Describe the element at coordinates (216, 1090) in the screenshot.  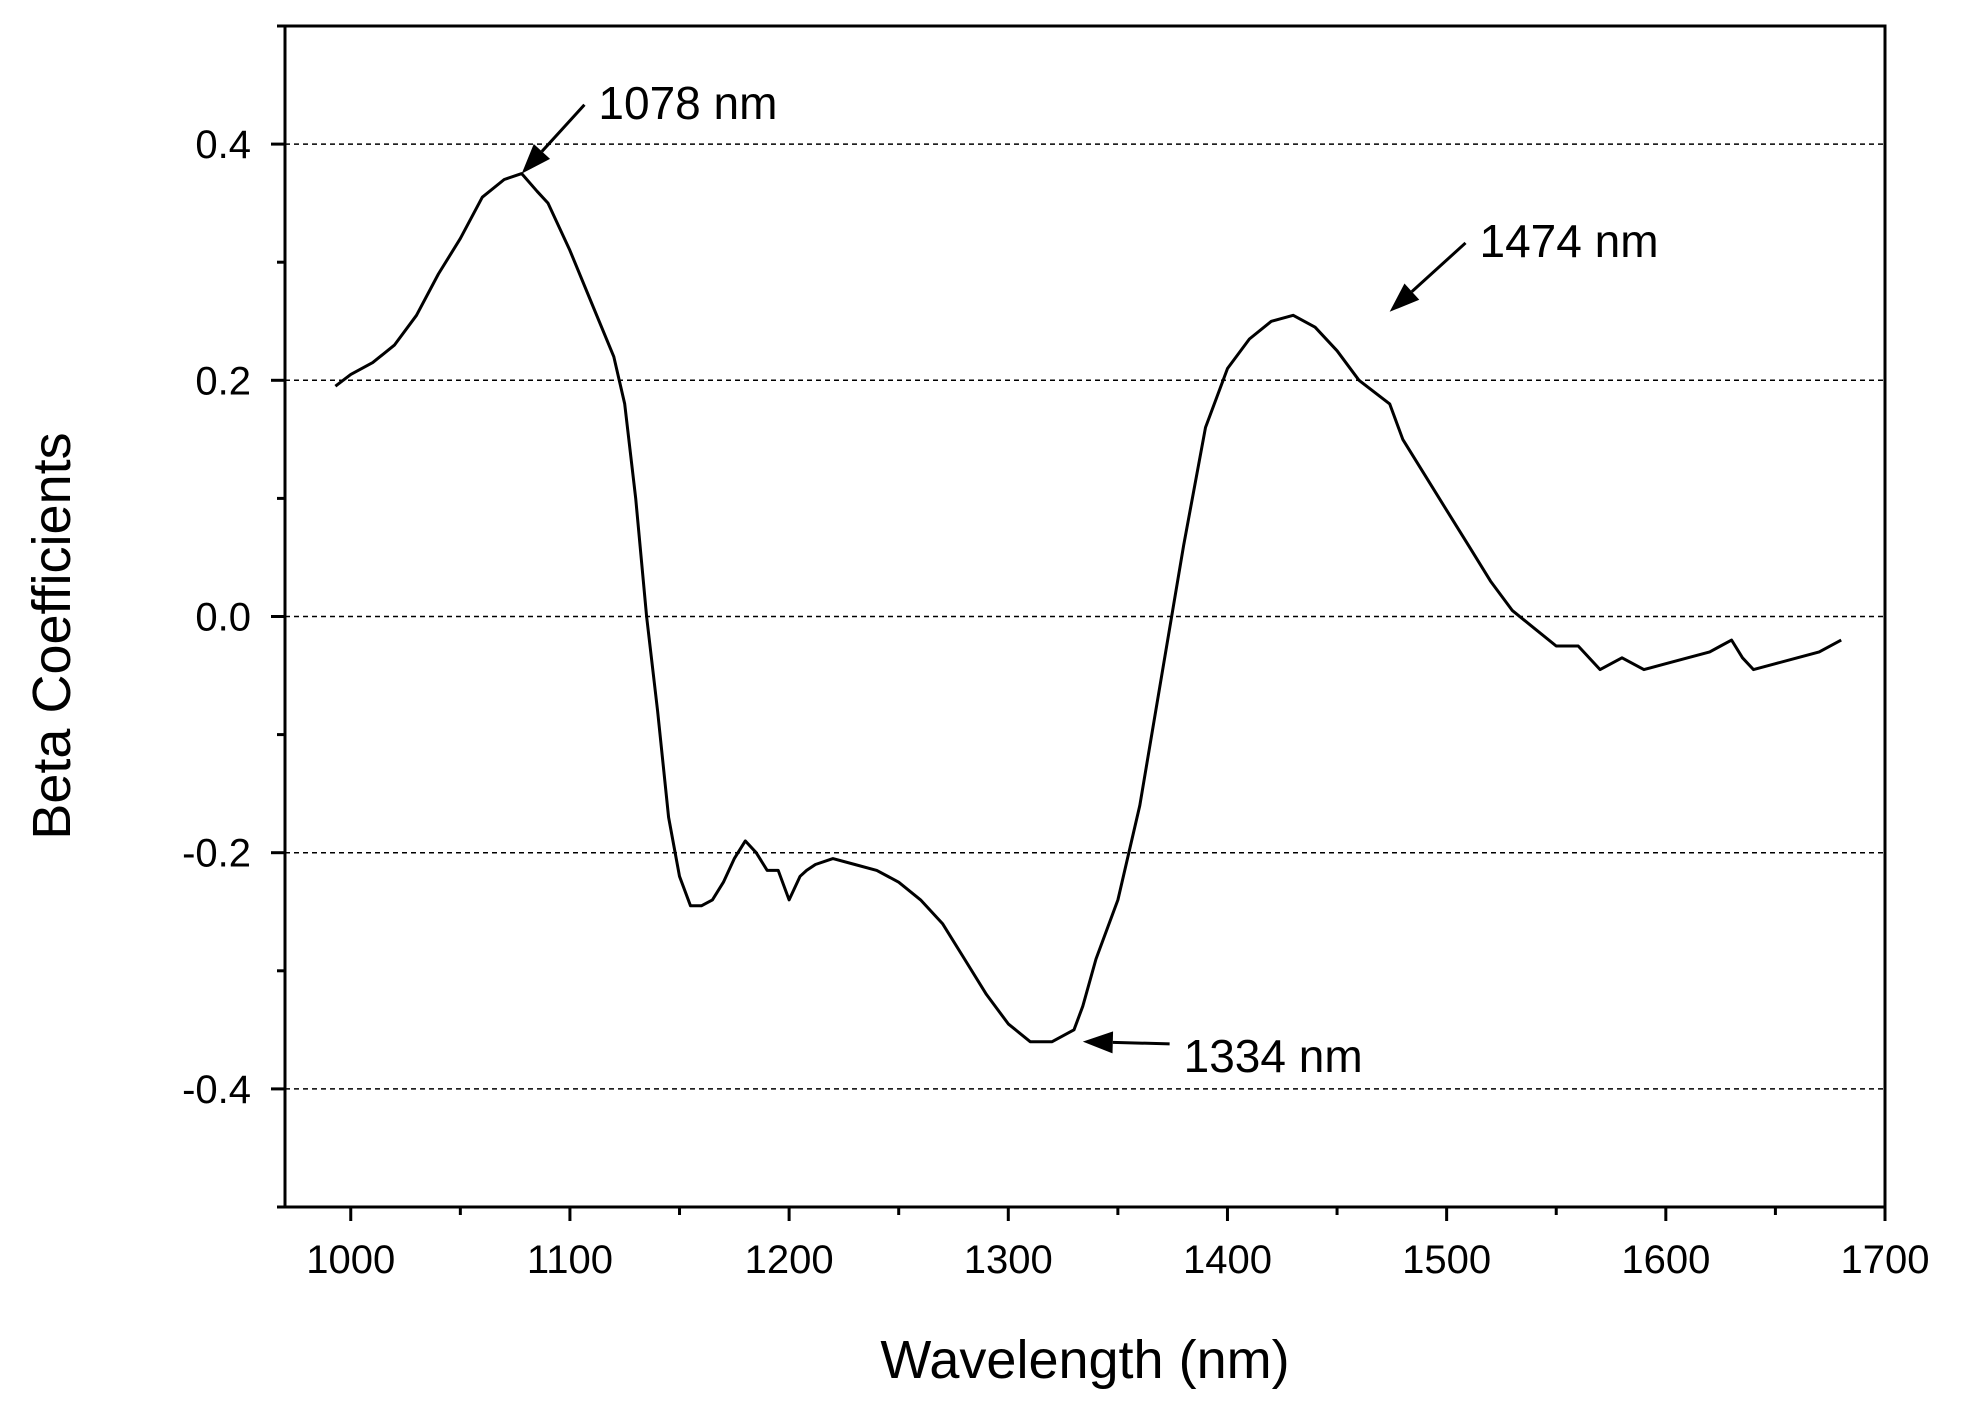
I see `y-tick-label: -0.4` at that location.